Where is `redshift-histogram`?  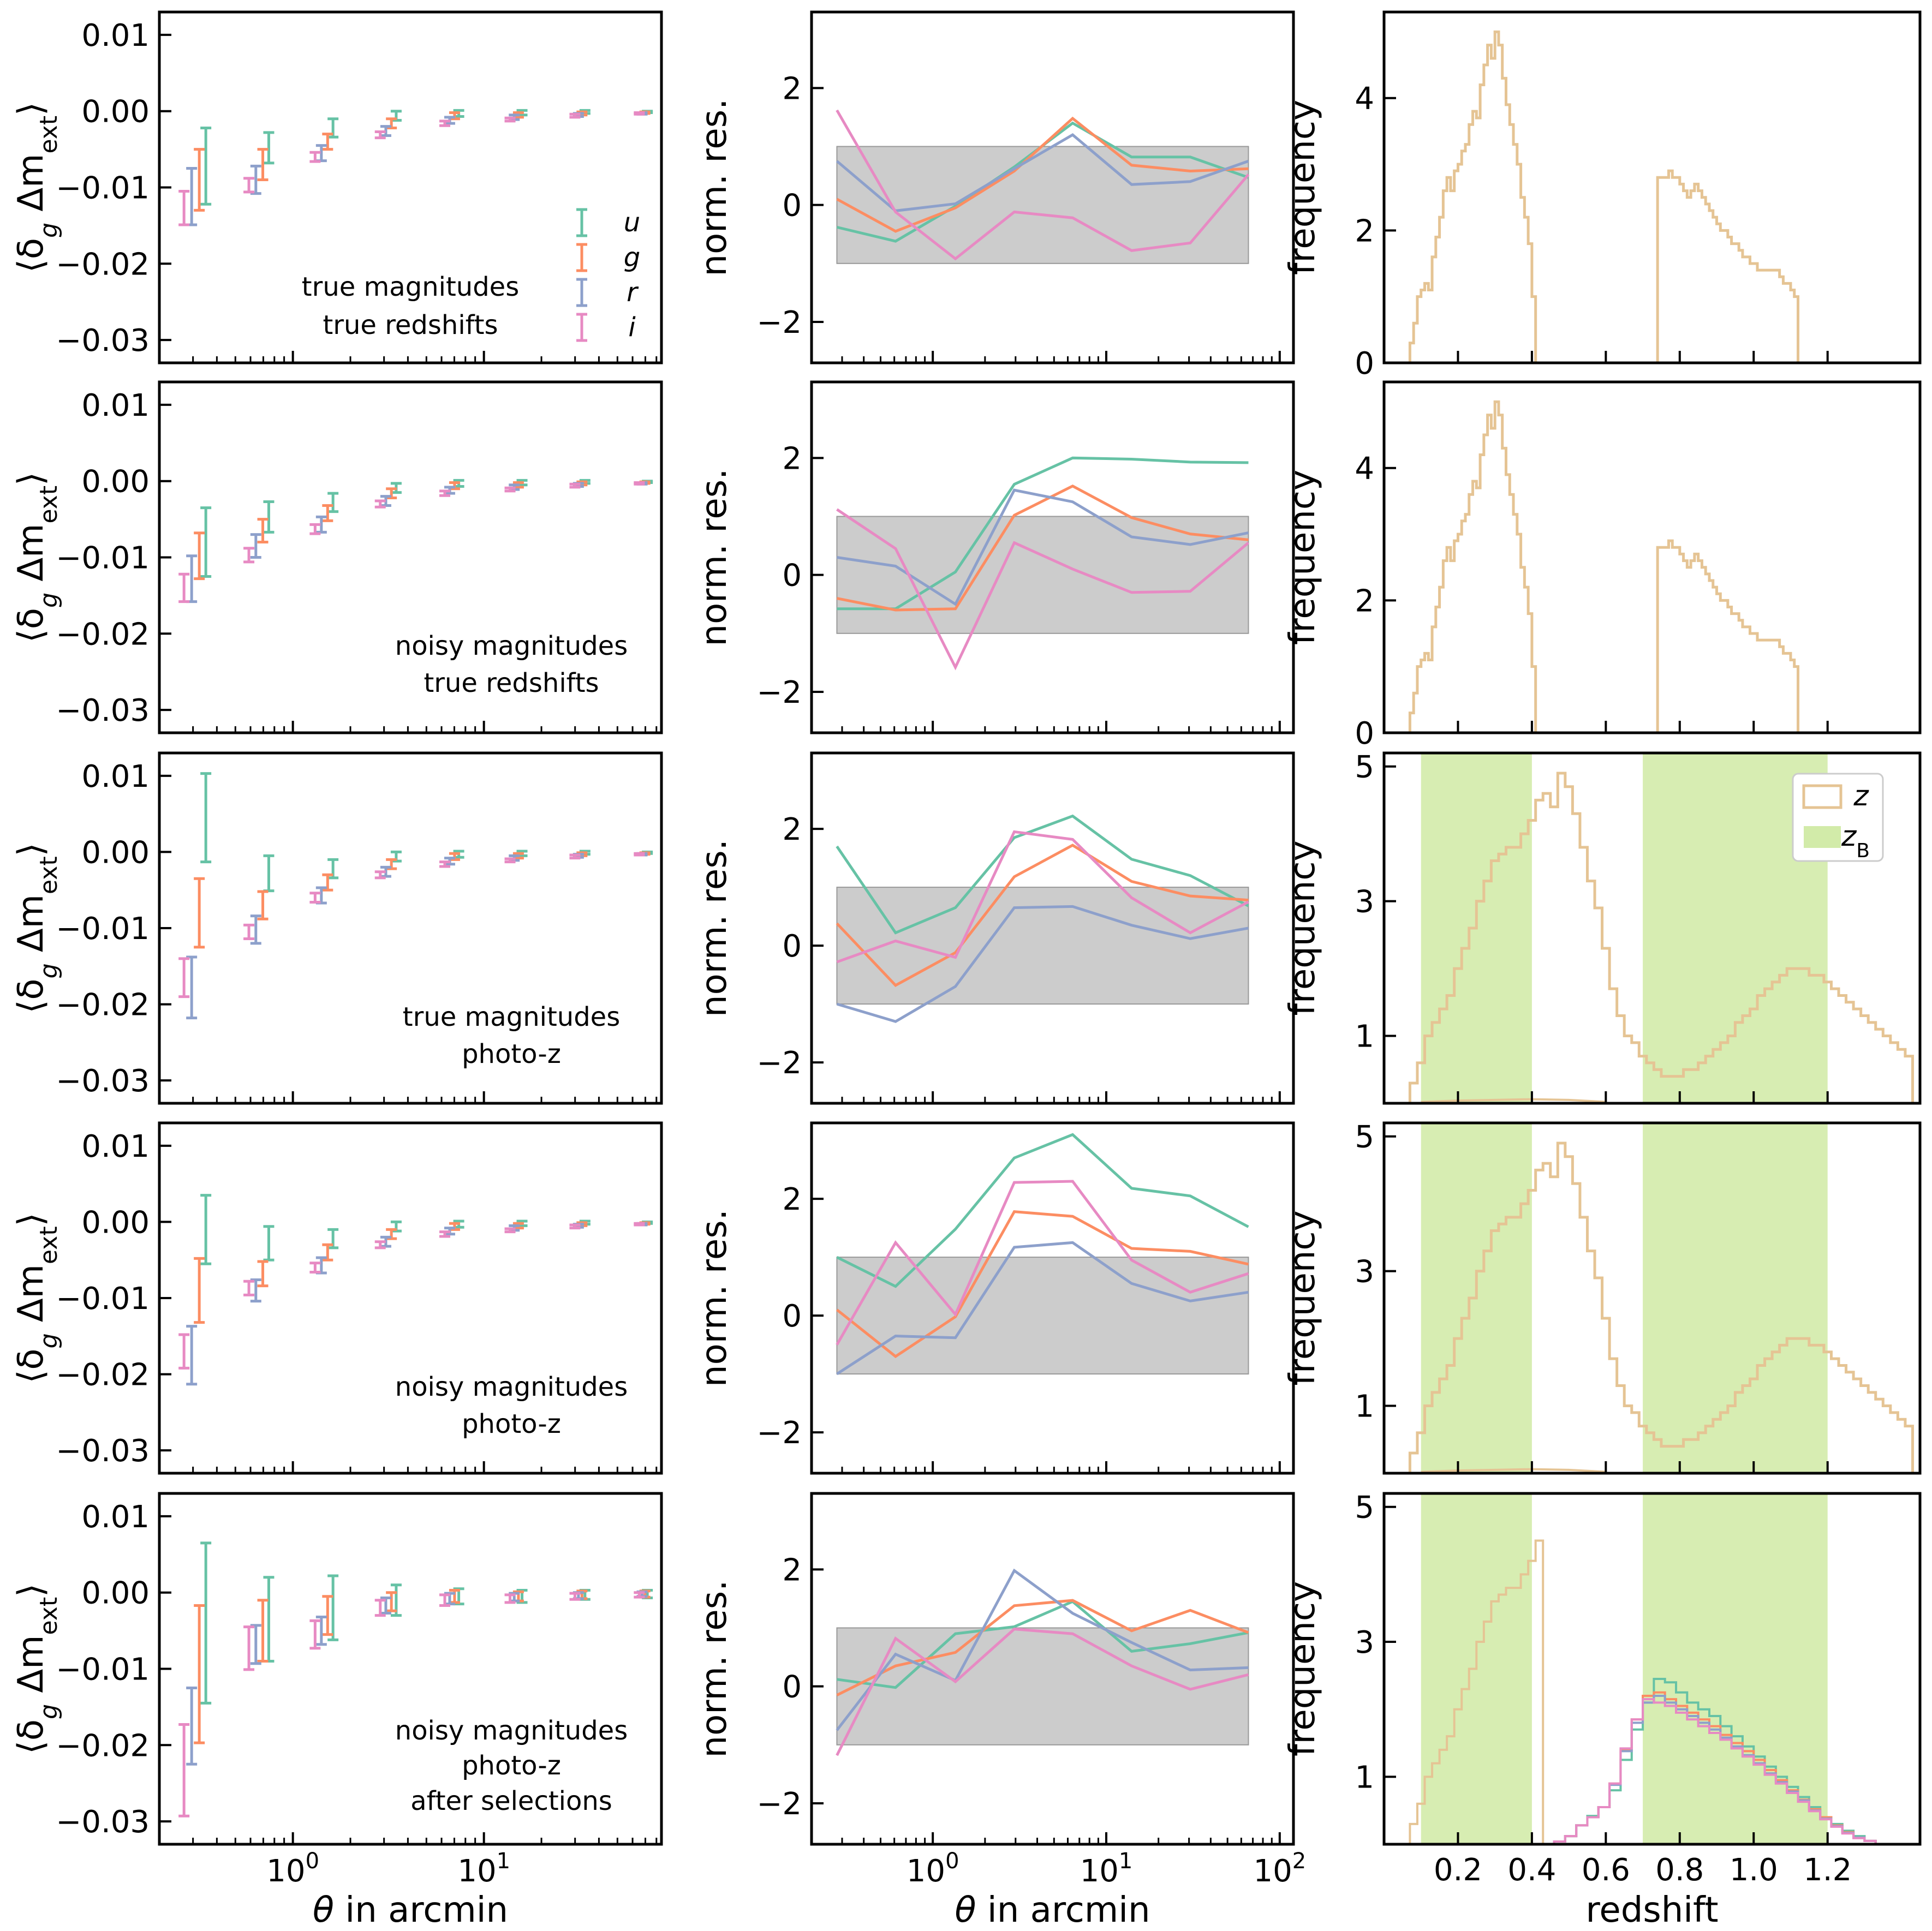
redshift-histogram is located at coordinates (1661, 1307).